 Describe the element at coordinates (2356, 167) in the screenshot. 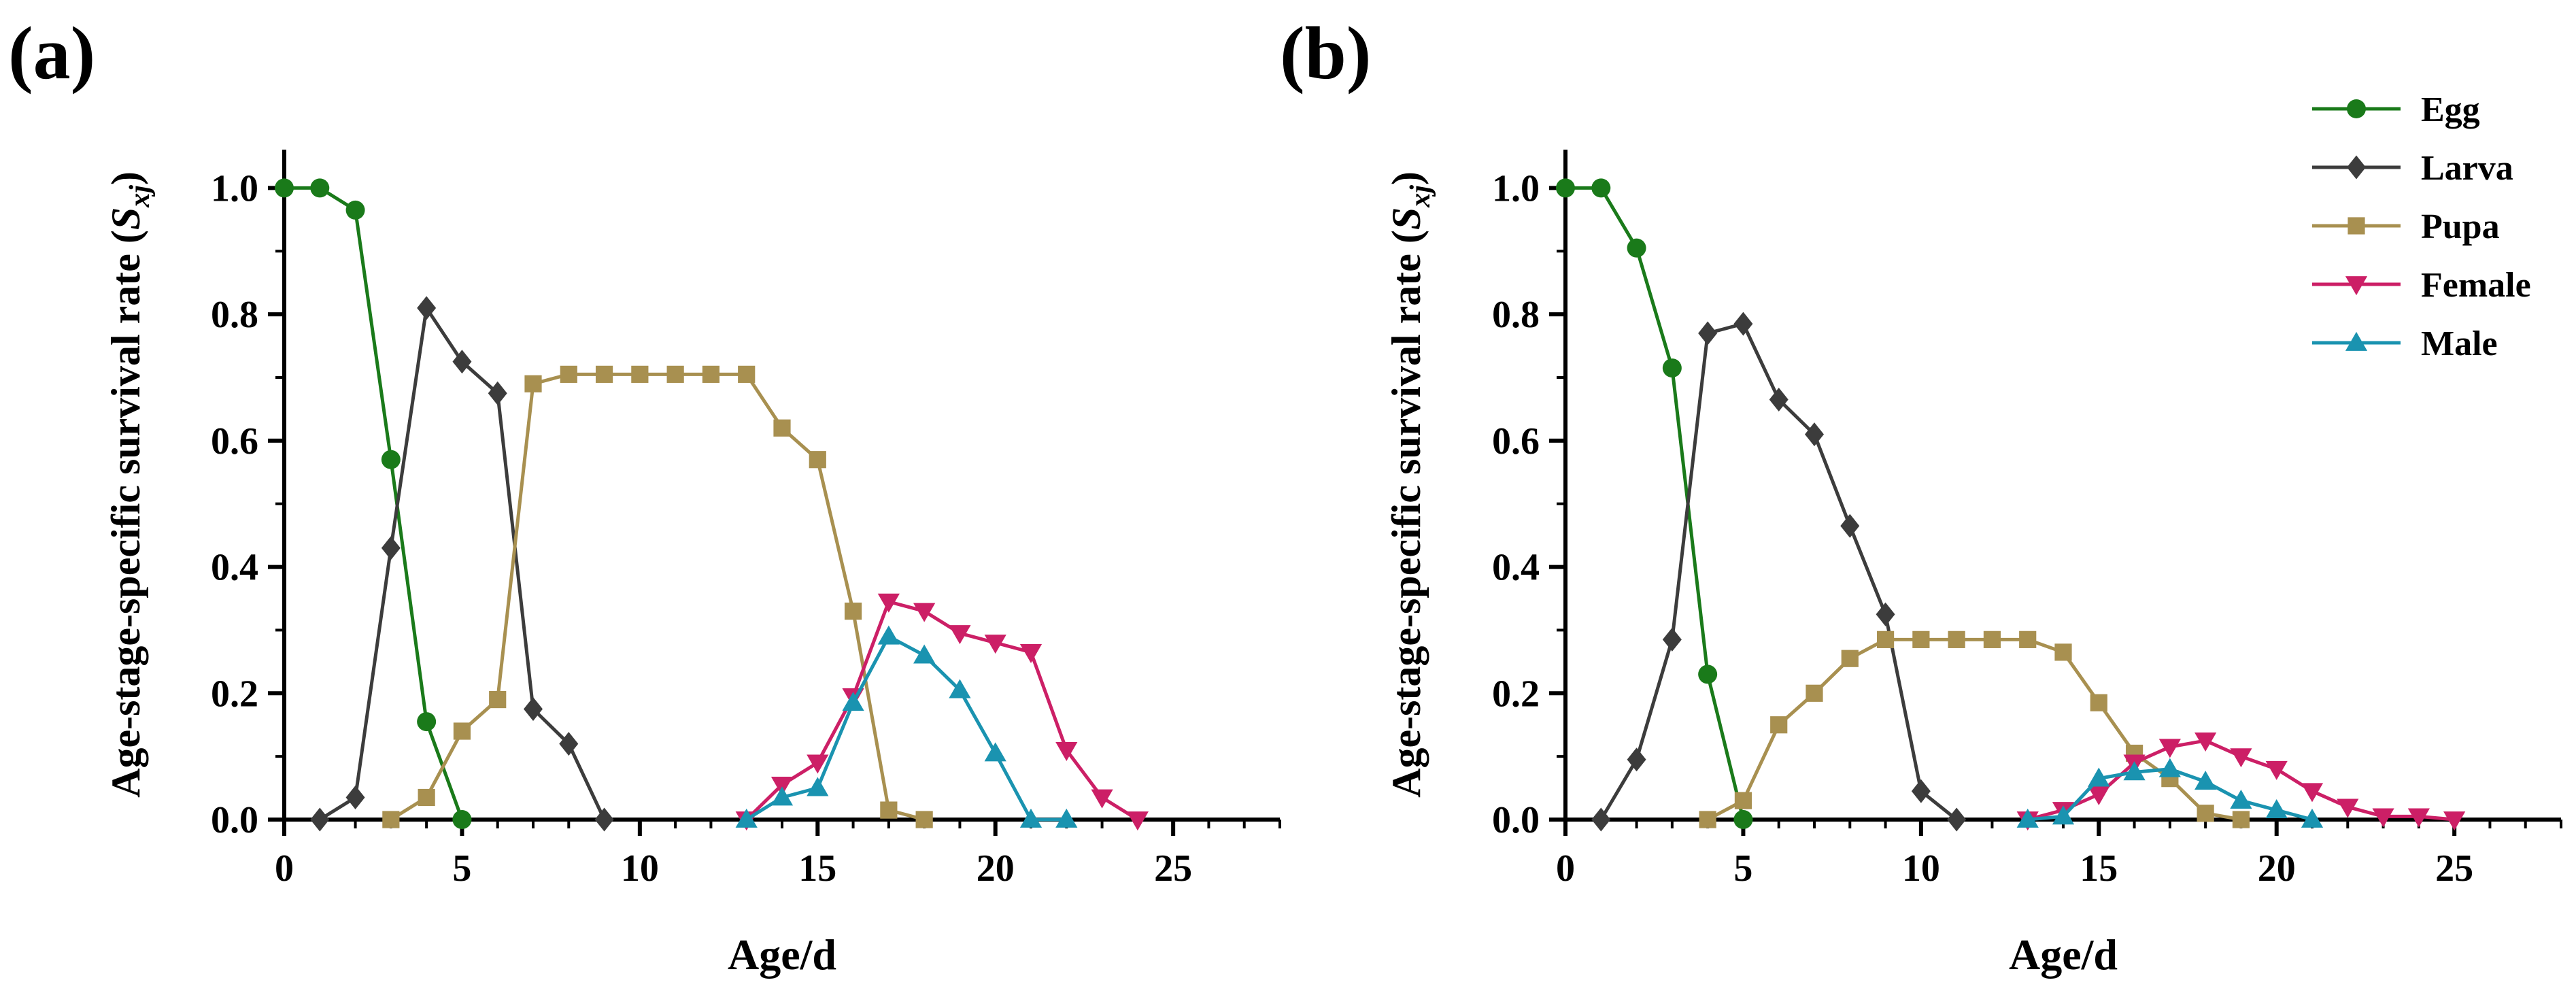

I see `legend-marker-larva` at that location.